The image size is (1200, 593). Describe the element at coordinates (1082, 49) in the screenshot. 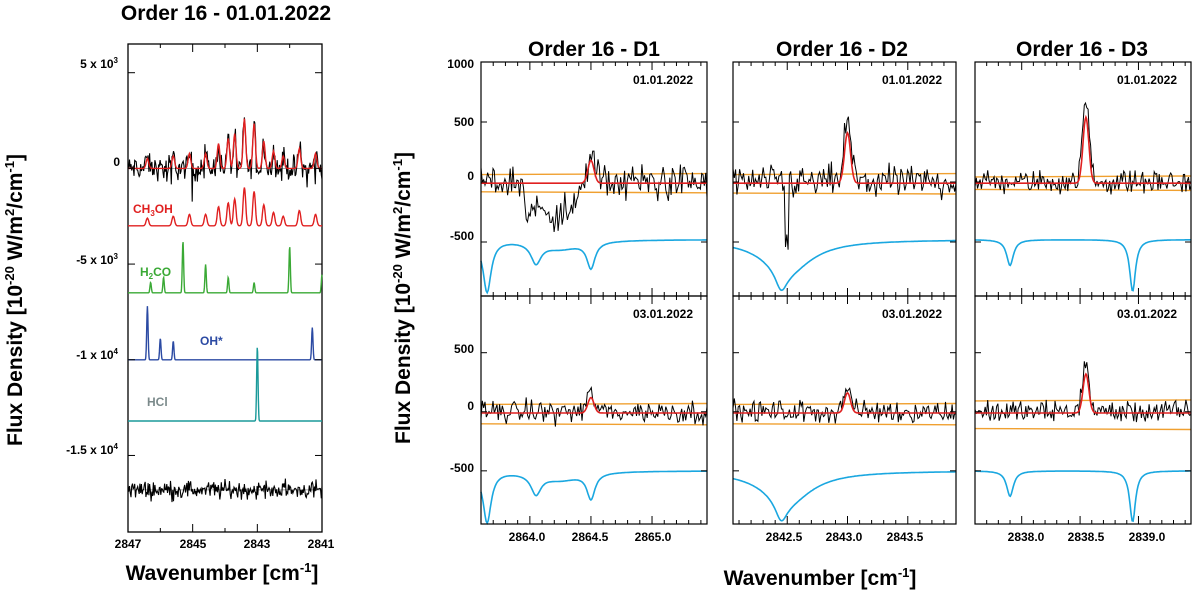

I see `column-title-d3: Order 16 - D3` at that location.